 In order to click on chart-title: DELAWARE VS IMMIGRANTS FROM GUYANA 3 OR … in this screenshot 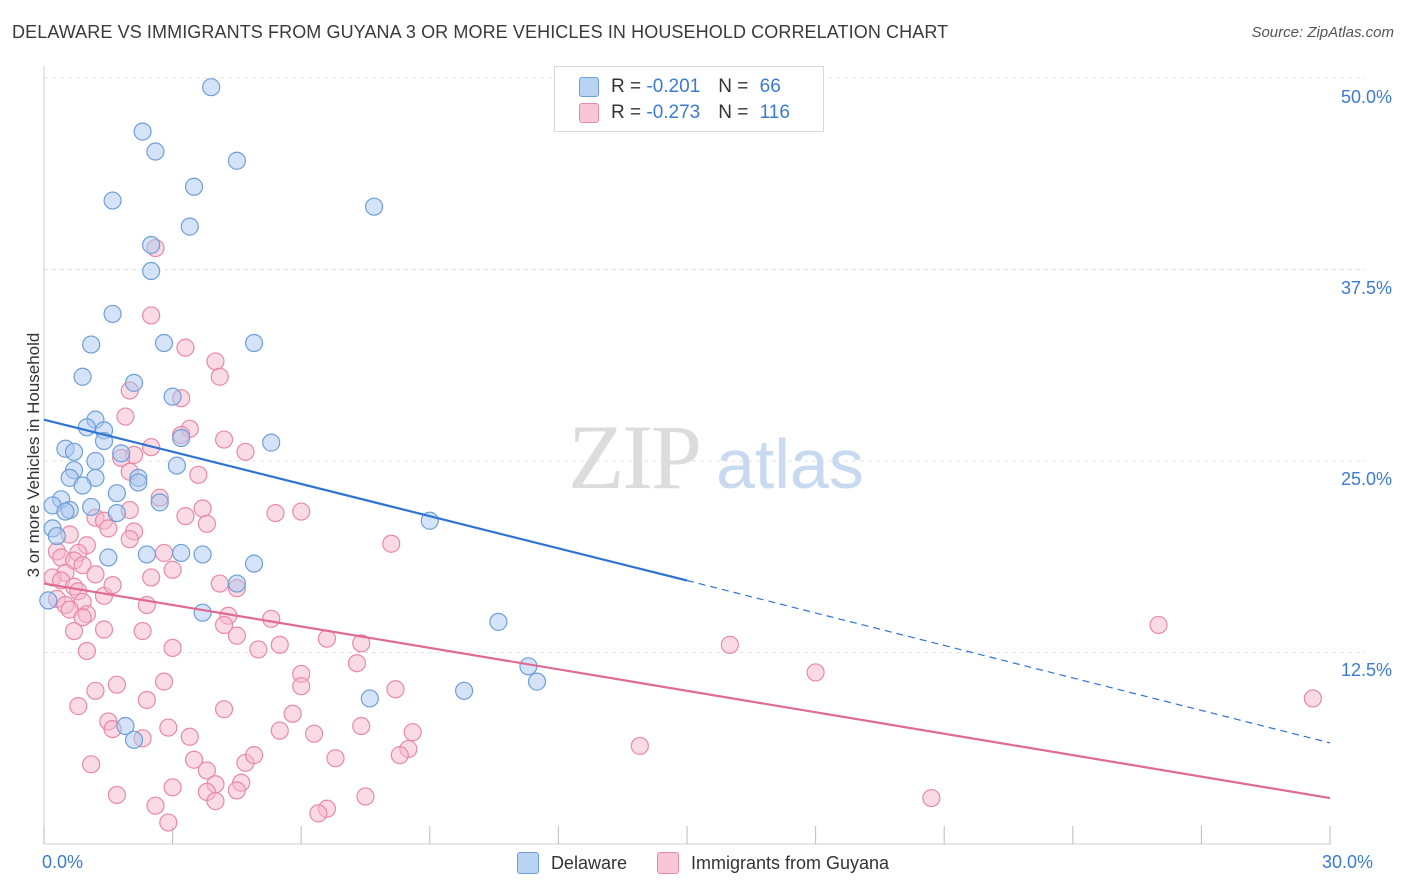, I will do `click(480, 32)`.